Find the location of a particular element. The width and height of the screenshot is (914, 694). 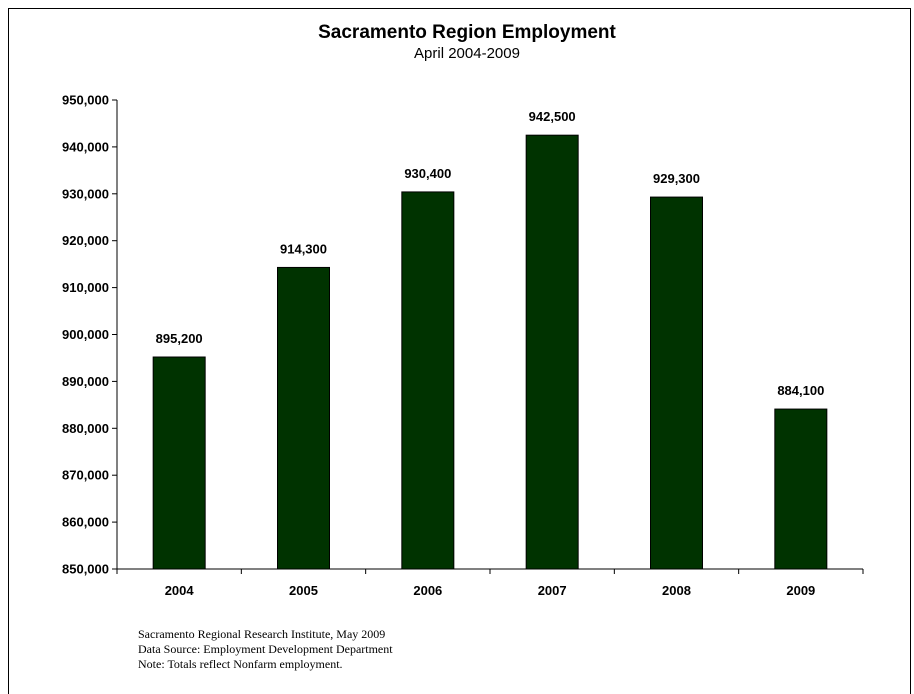

y-tick-label: 880,000 is located at coordinates (85, 428).